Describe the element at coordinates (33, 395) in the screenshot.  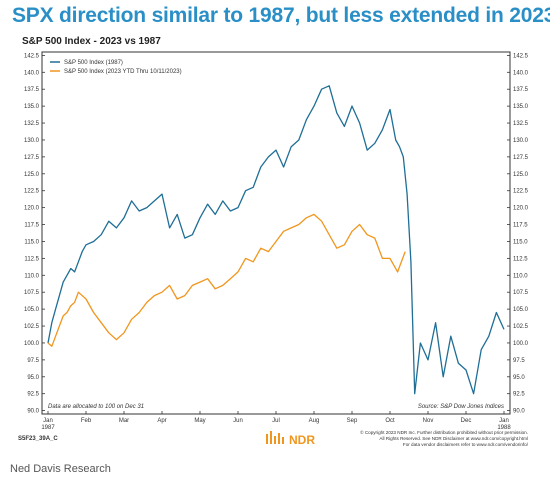
I see `y-tick-label-left: 92.5` at that location.